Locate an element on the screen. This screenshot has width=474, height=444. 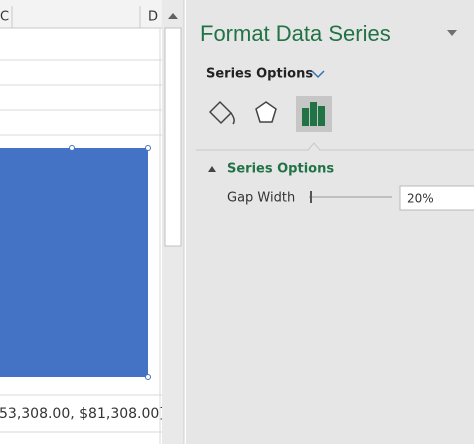
scroll-thumb is located at coordinates (173, 137).